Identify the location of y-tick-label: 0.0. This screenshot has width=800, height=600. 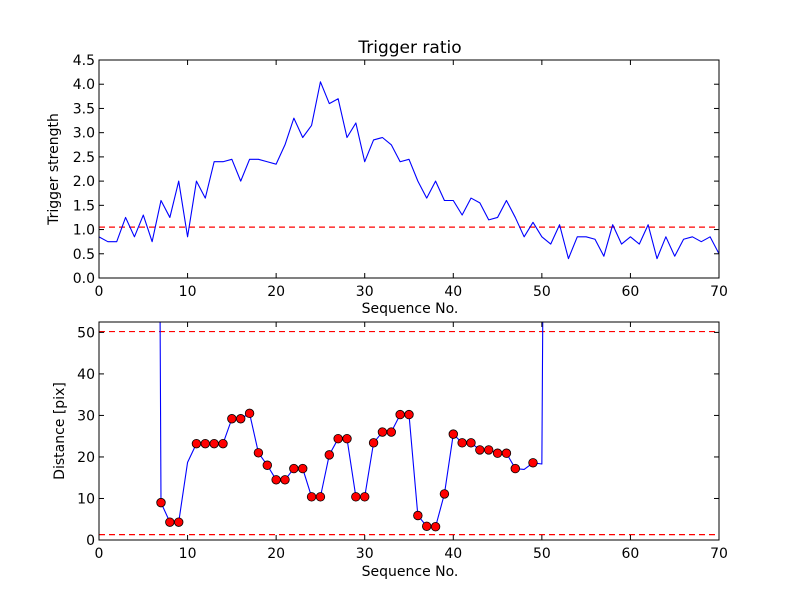
(84, 279).